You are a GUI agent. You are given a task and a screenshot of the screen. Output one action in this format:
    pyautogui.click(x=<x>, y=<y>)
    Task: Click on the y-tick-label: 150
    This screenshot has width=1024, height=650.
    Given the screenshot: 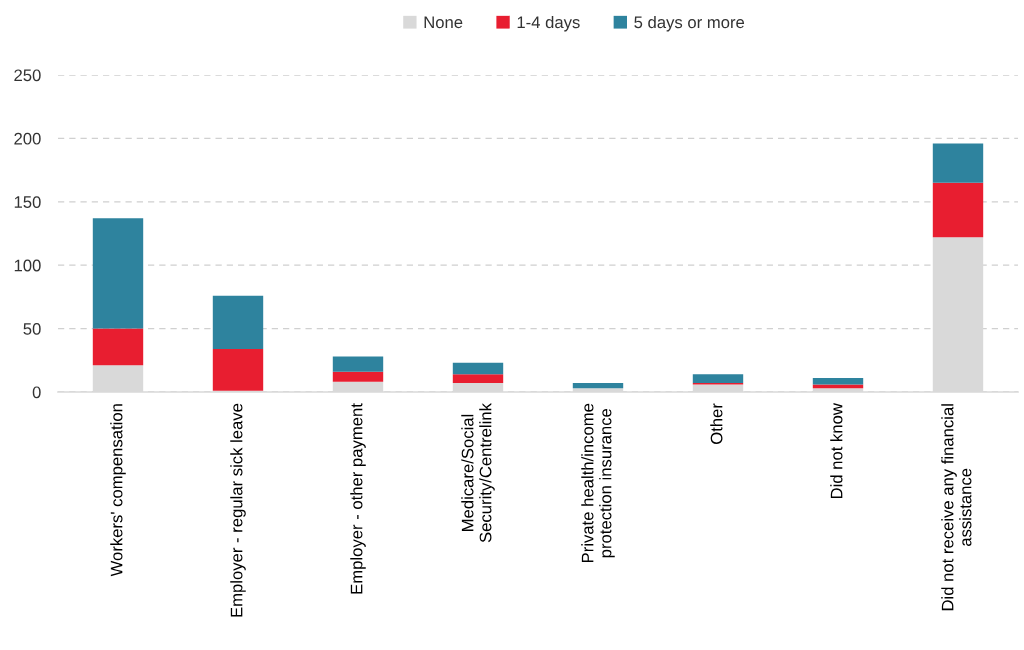 What is the action you would take?
    pyautogui.click(x=27, y=202)
    